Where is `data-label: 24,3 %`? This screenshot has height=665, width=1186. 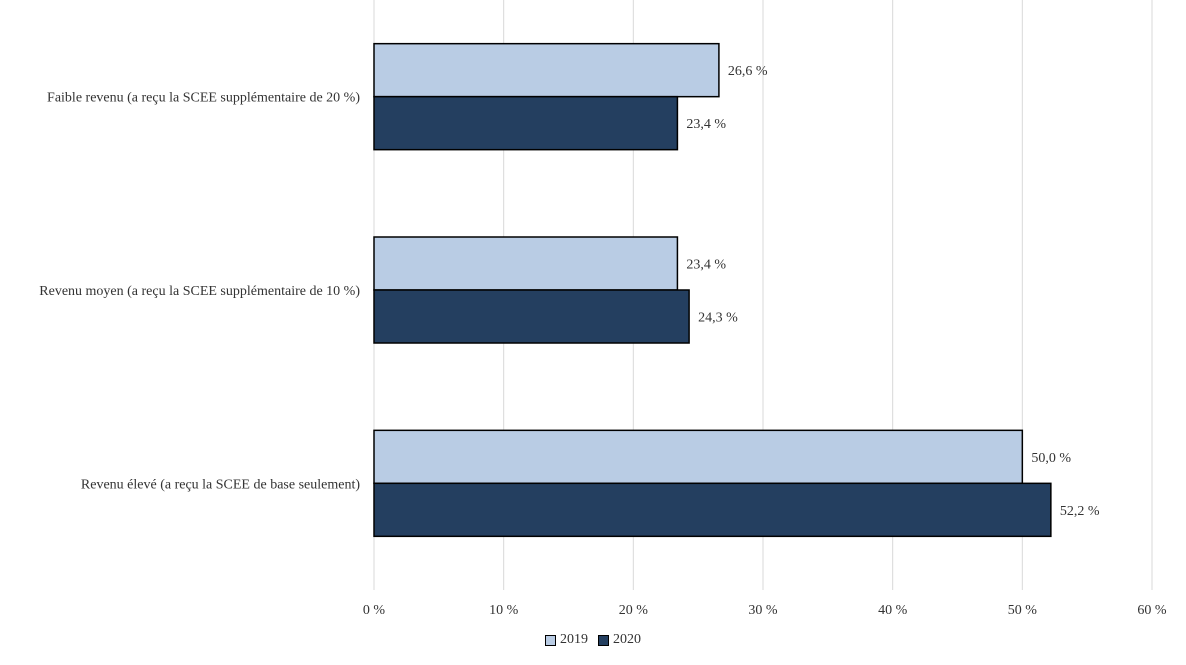 data-label: 24,3 % is located at coordinates (718, 318).